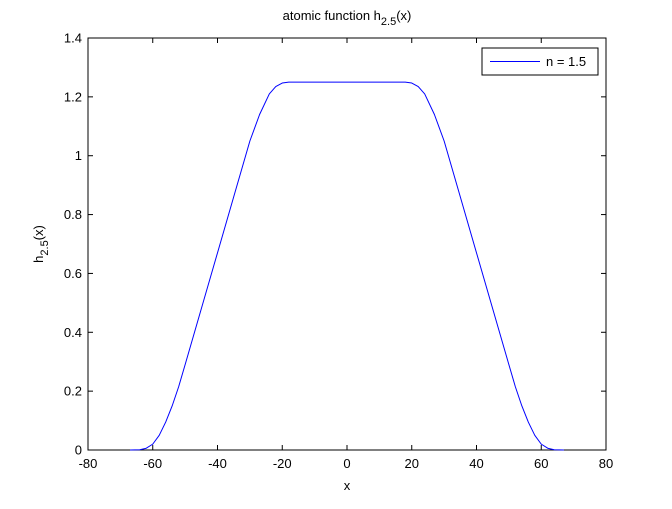 The height and width of the screenshot is (509, 672). I want to click on x-tick-label: -40, so click(217, 463).